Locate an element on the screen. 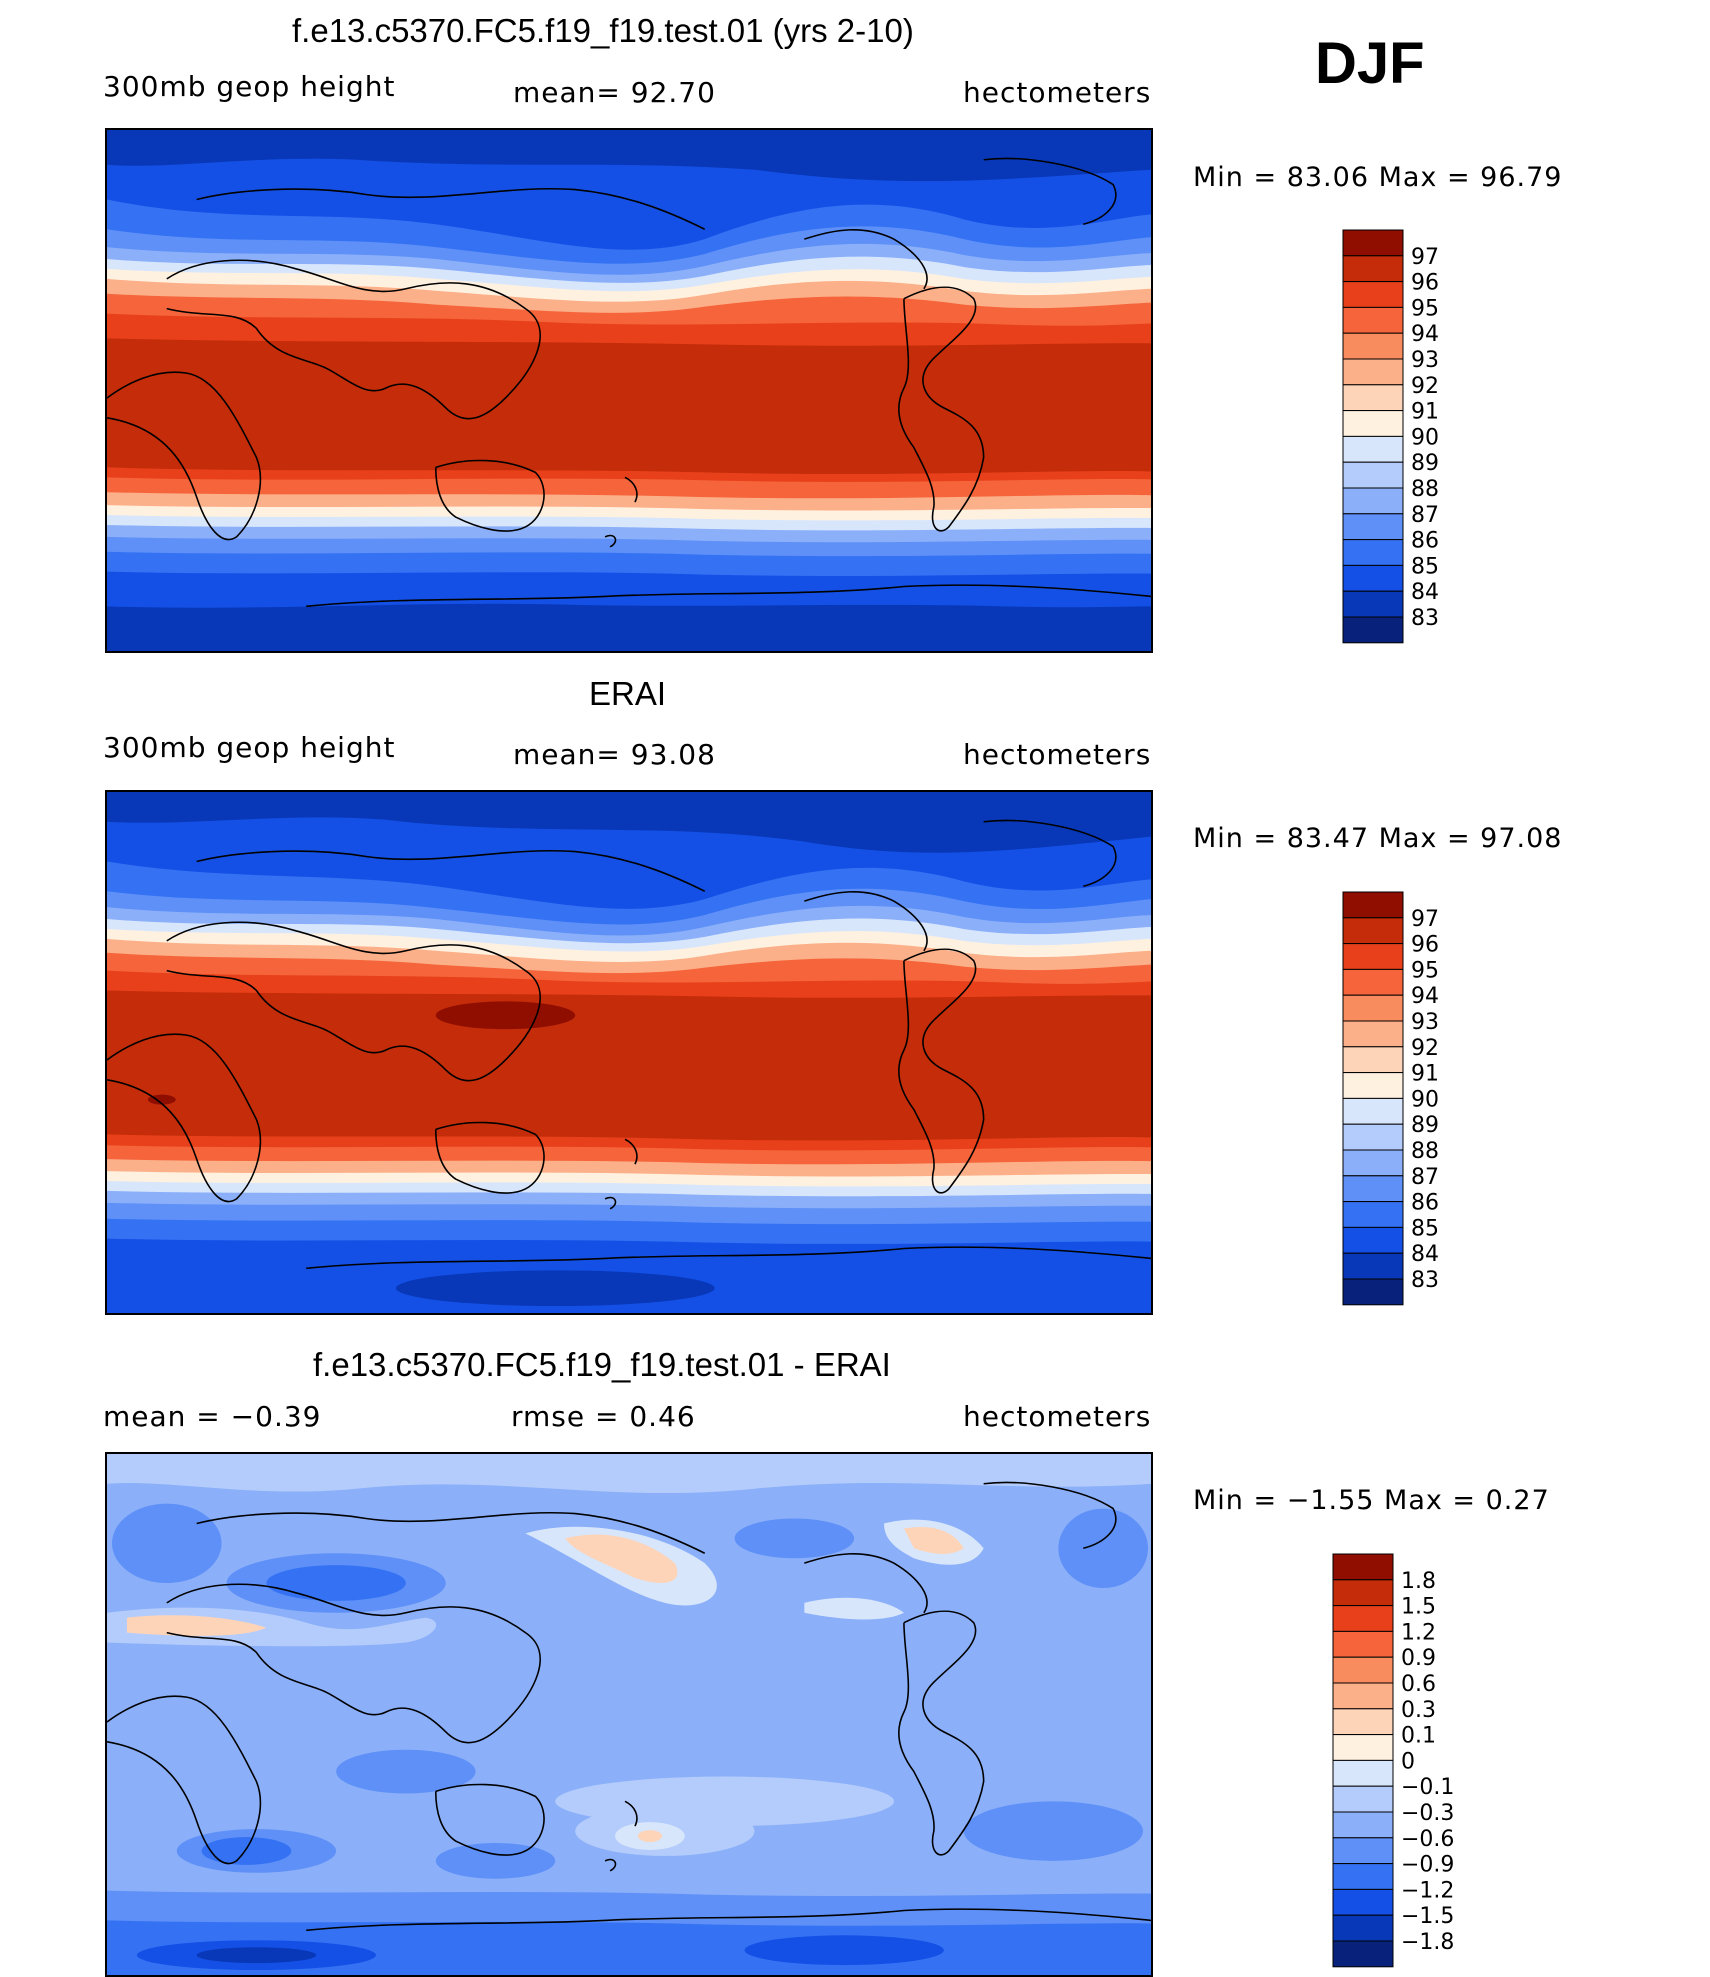 The image size is (1710, 1977). colorbar-tick-label: 95 is located at coordinates (1425, 970).